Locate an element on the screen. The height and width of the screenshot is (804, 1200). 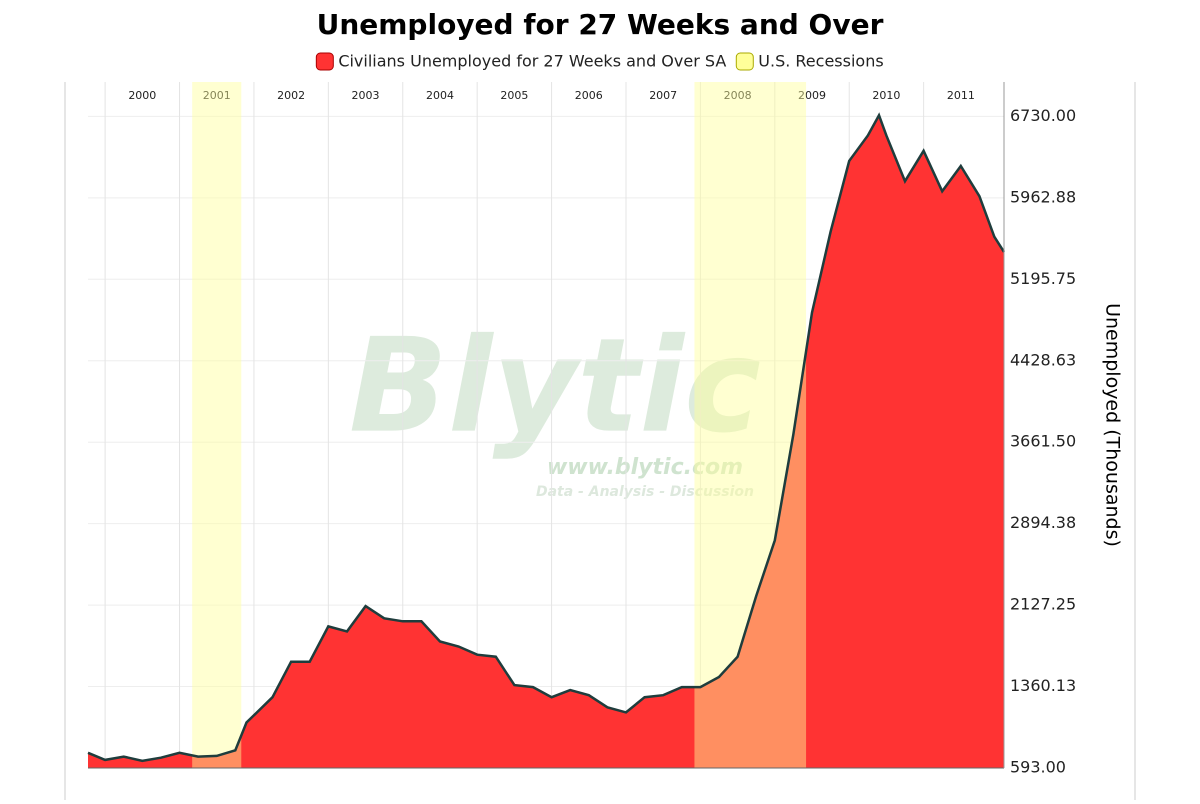
watermark-tagline: Data - Analysis - Discussion is located at coordinates (645, 492).